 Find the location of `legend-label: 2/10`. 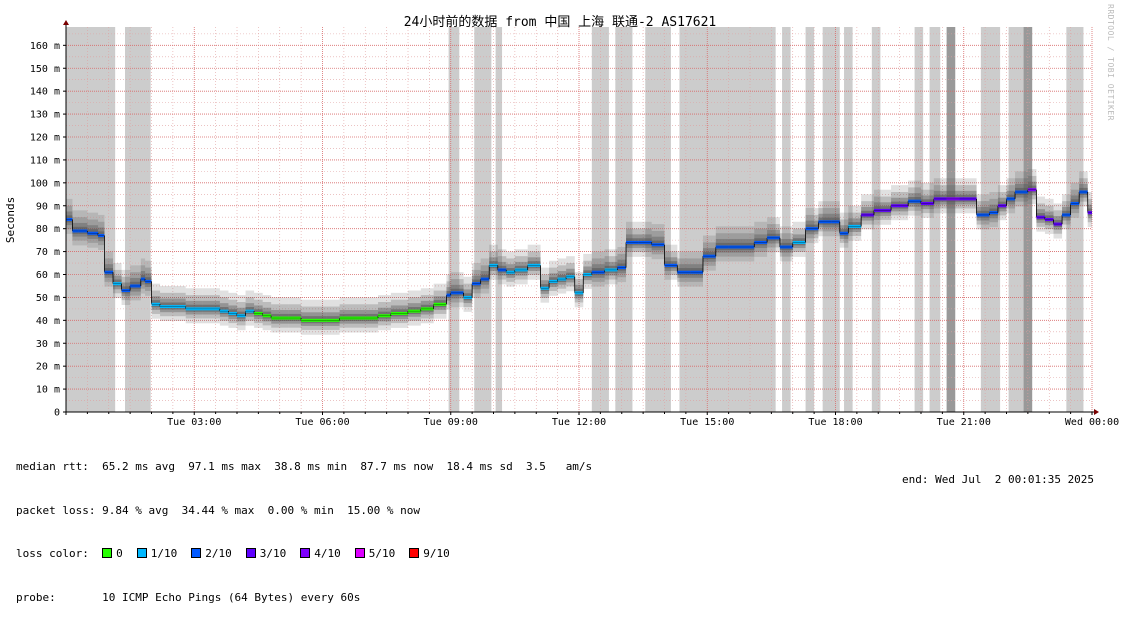

legend-label: 2/10 is located at coordinates (218, 553).